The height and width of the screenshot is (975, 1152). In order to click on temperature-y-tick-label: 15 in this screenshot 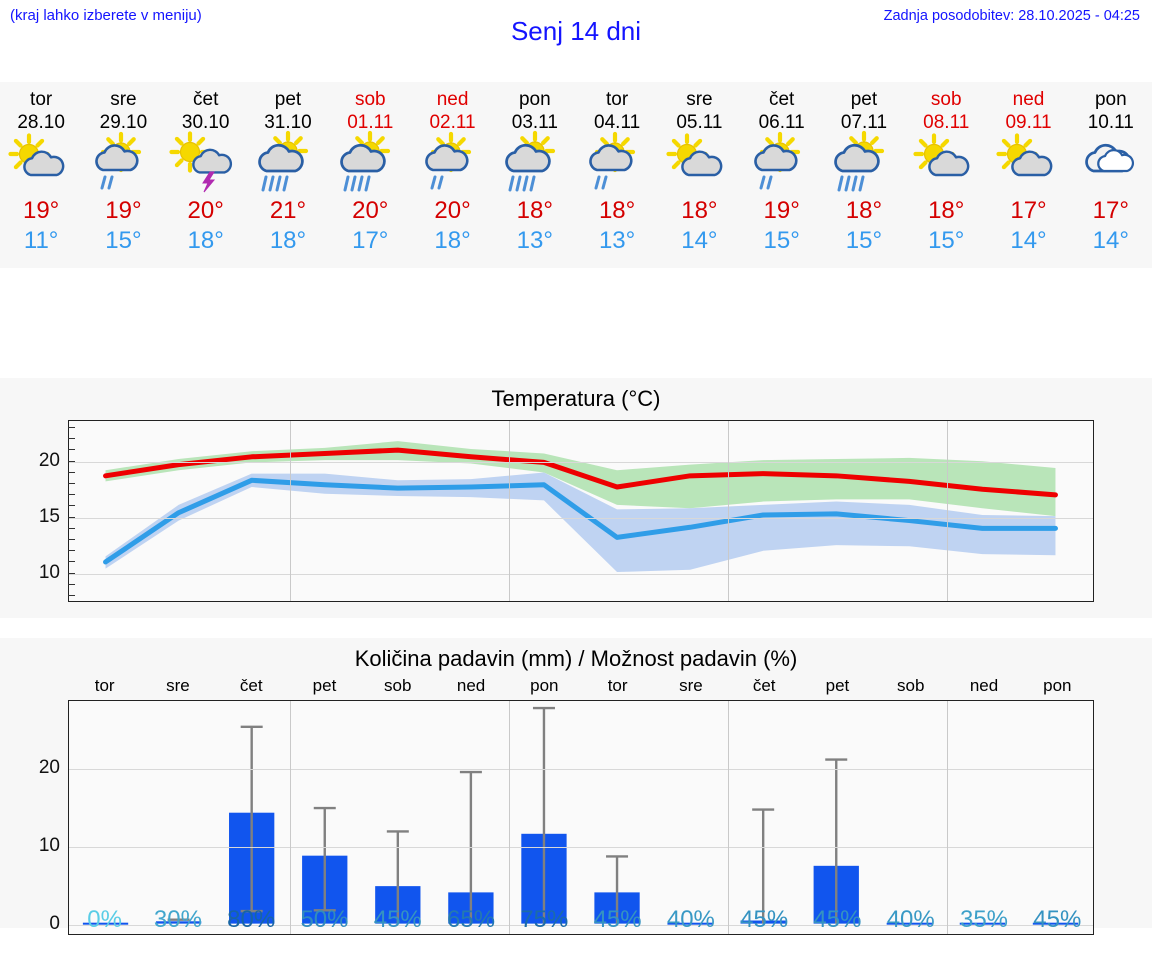, I will do `click(49, 516)`.